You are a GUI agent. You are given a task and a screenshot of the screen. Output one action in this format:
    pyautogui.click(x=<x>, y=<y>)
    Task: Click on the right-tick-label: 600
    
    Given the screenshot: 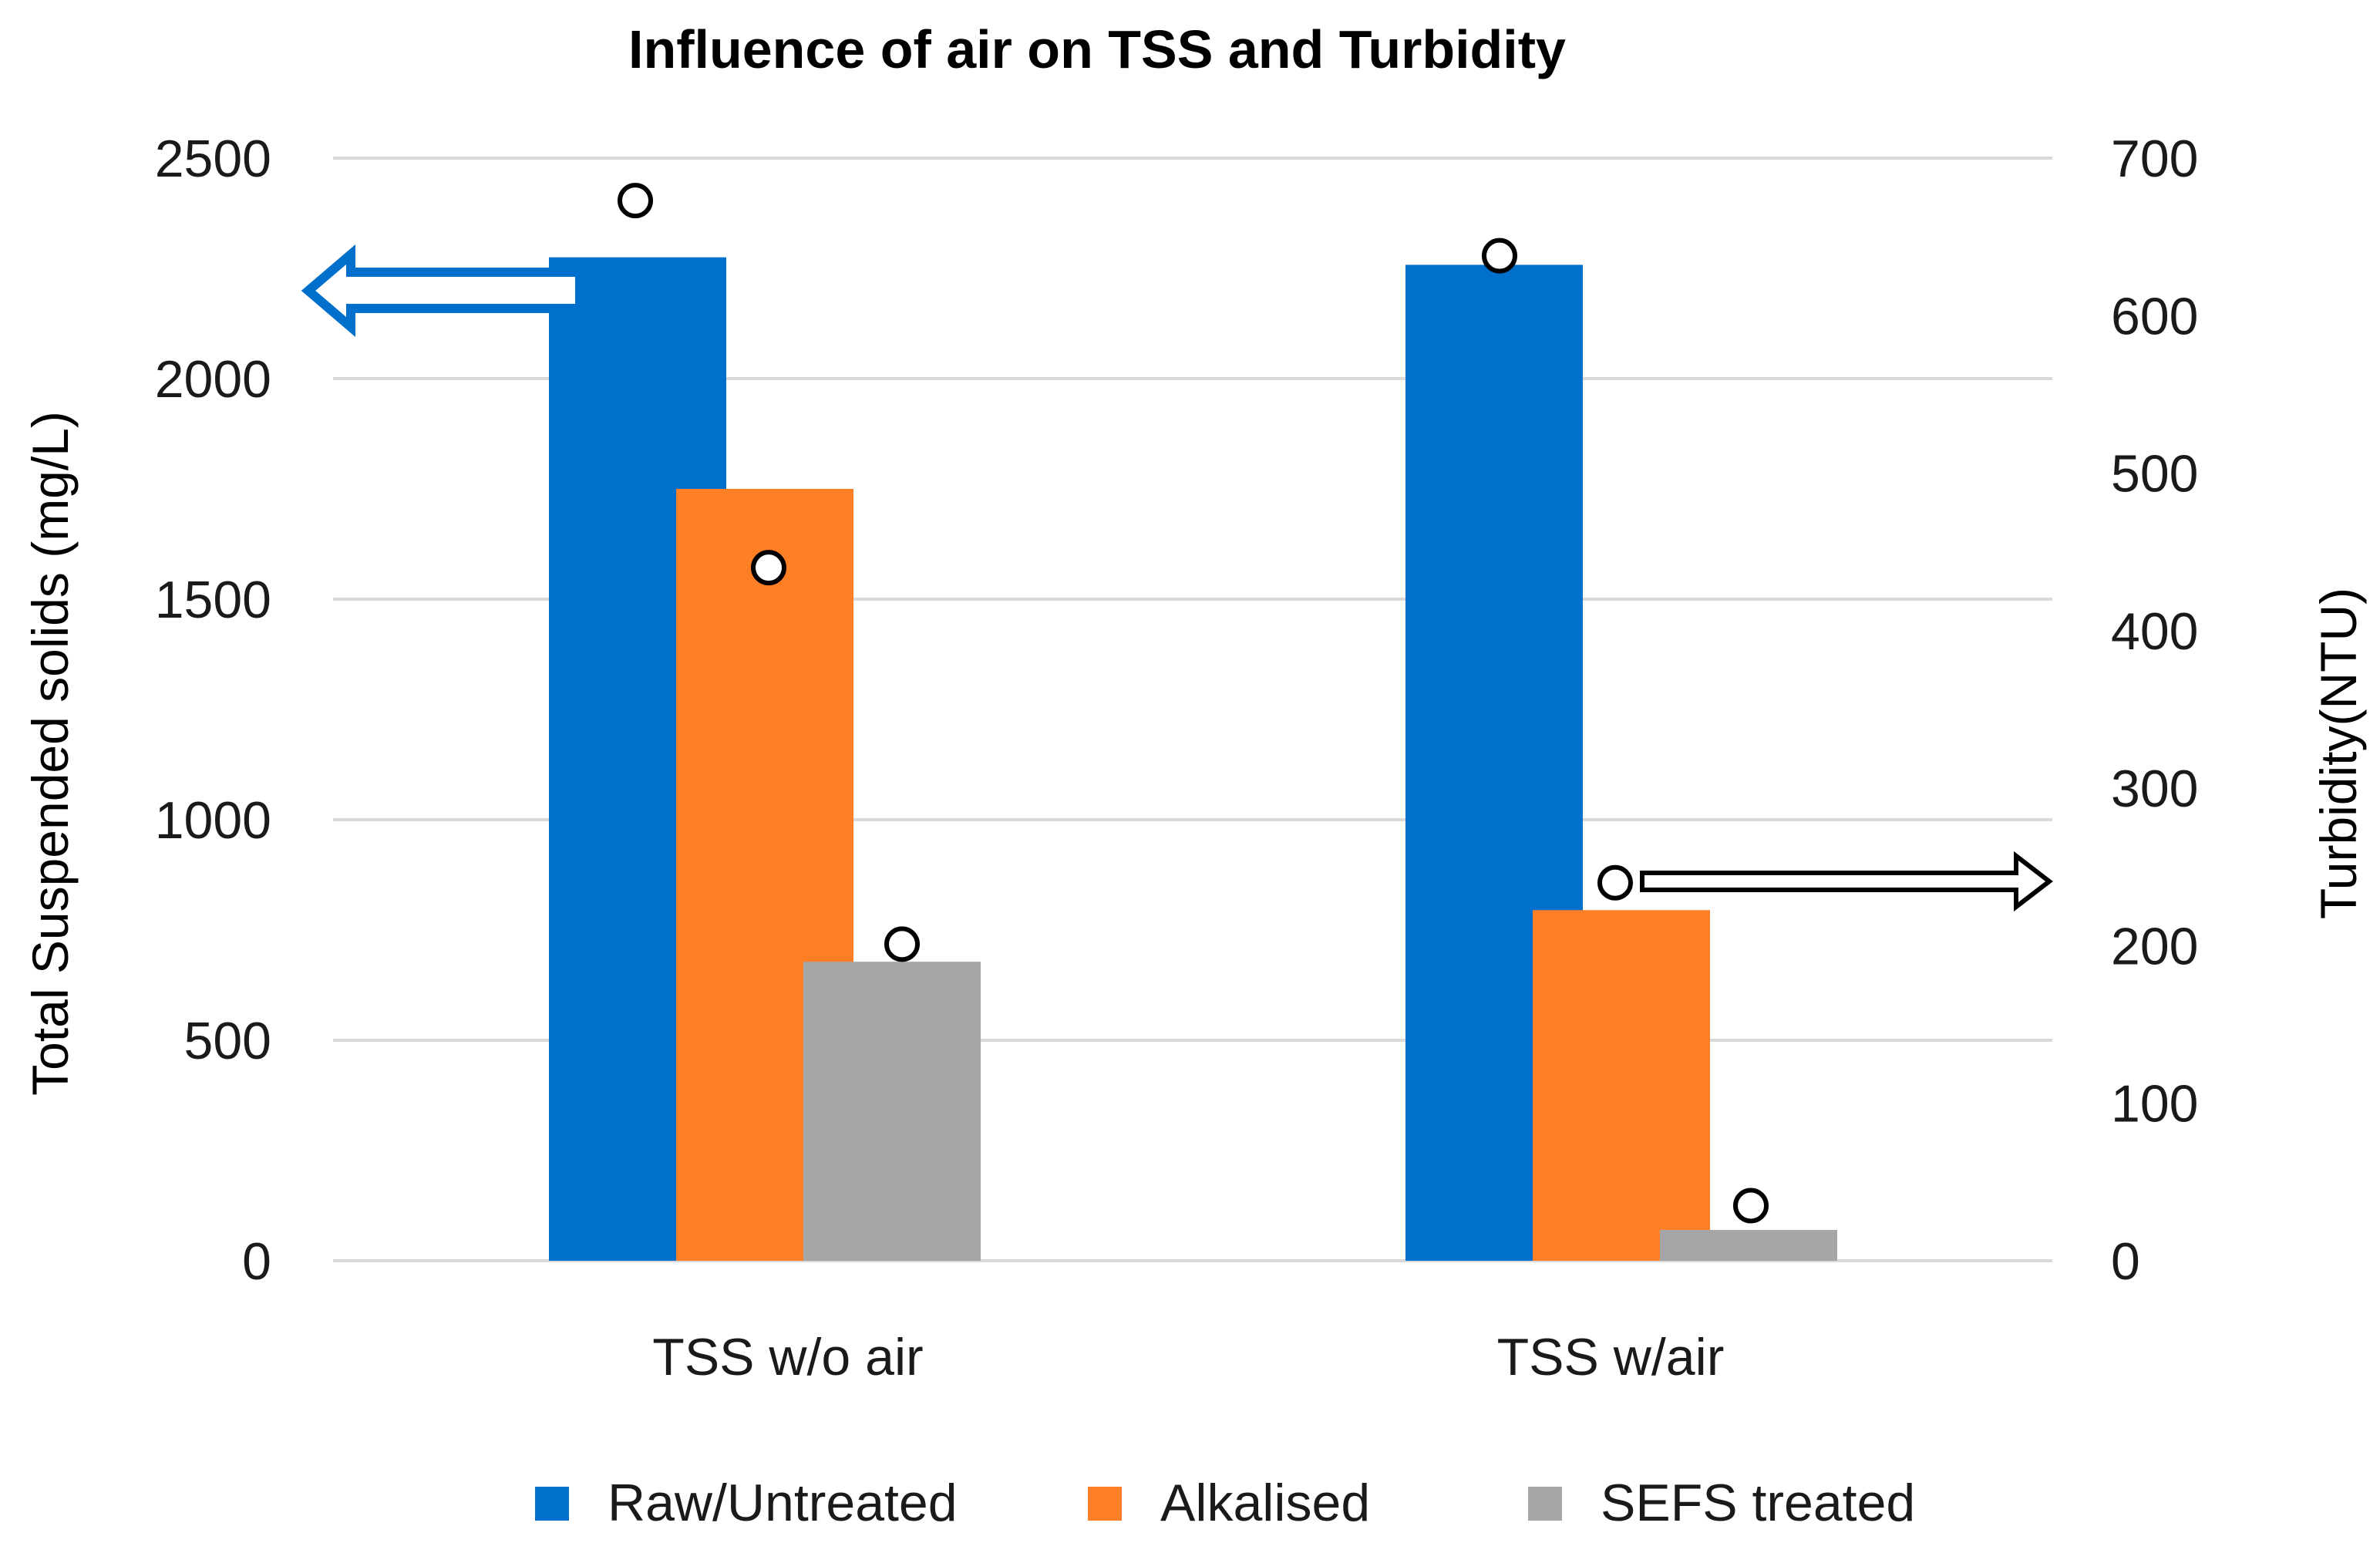 What is the action you would take?
    pyautogui.click(x=2154, y=316)
    